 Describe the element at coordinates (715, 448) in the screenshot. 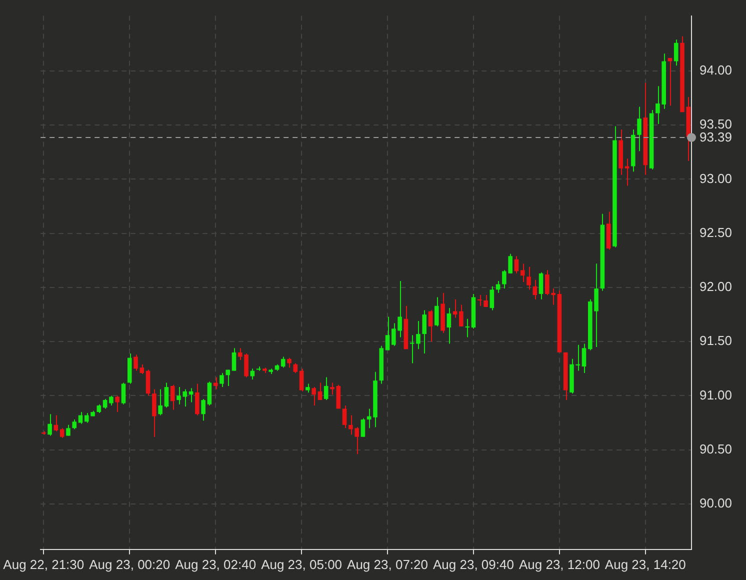

I see `y-tick-label: 90.50` at that location.